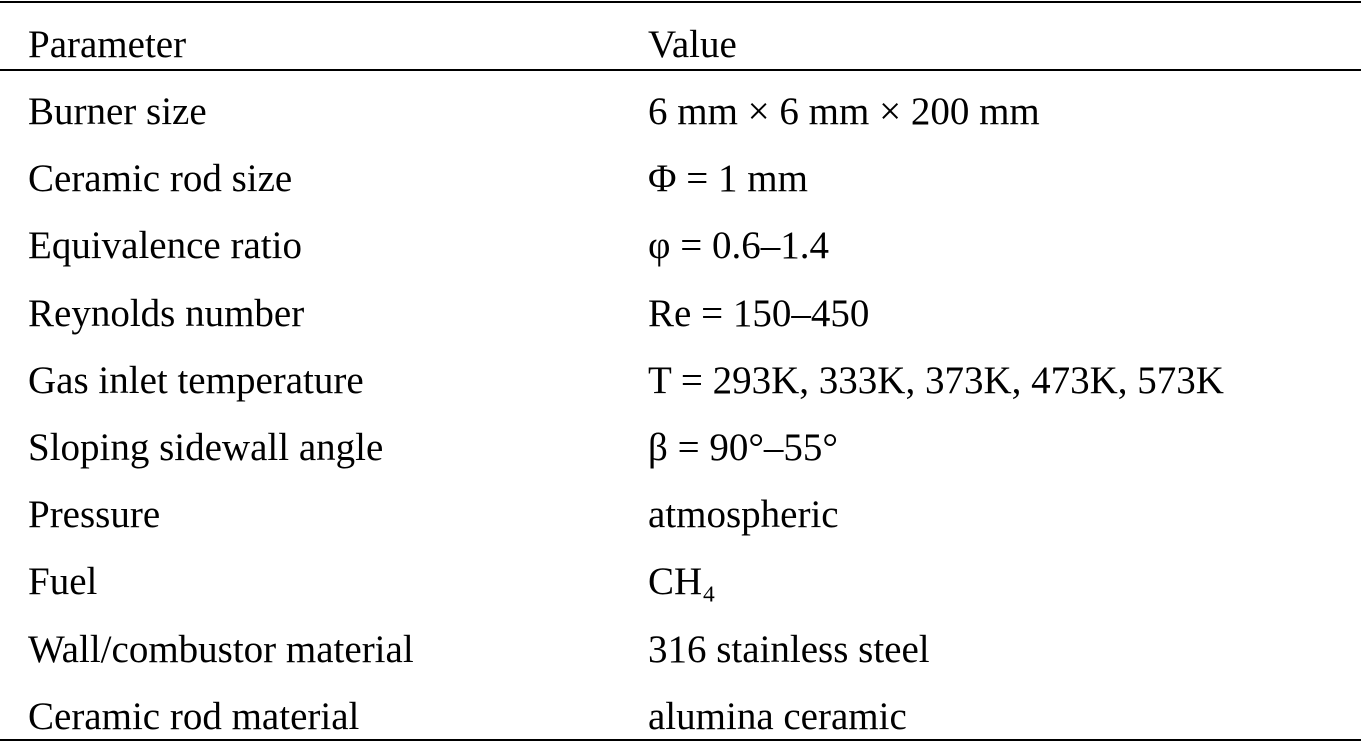 This screenshot has height=744, width=1361. Describe the element at coordinates (206, 447) in the screenshot. I see `parameter-cell: Sloping sidewall angle` at that location.